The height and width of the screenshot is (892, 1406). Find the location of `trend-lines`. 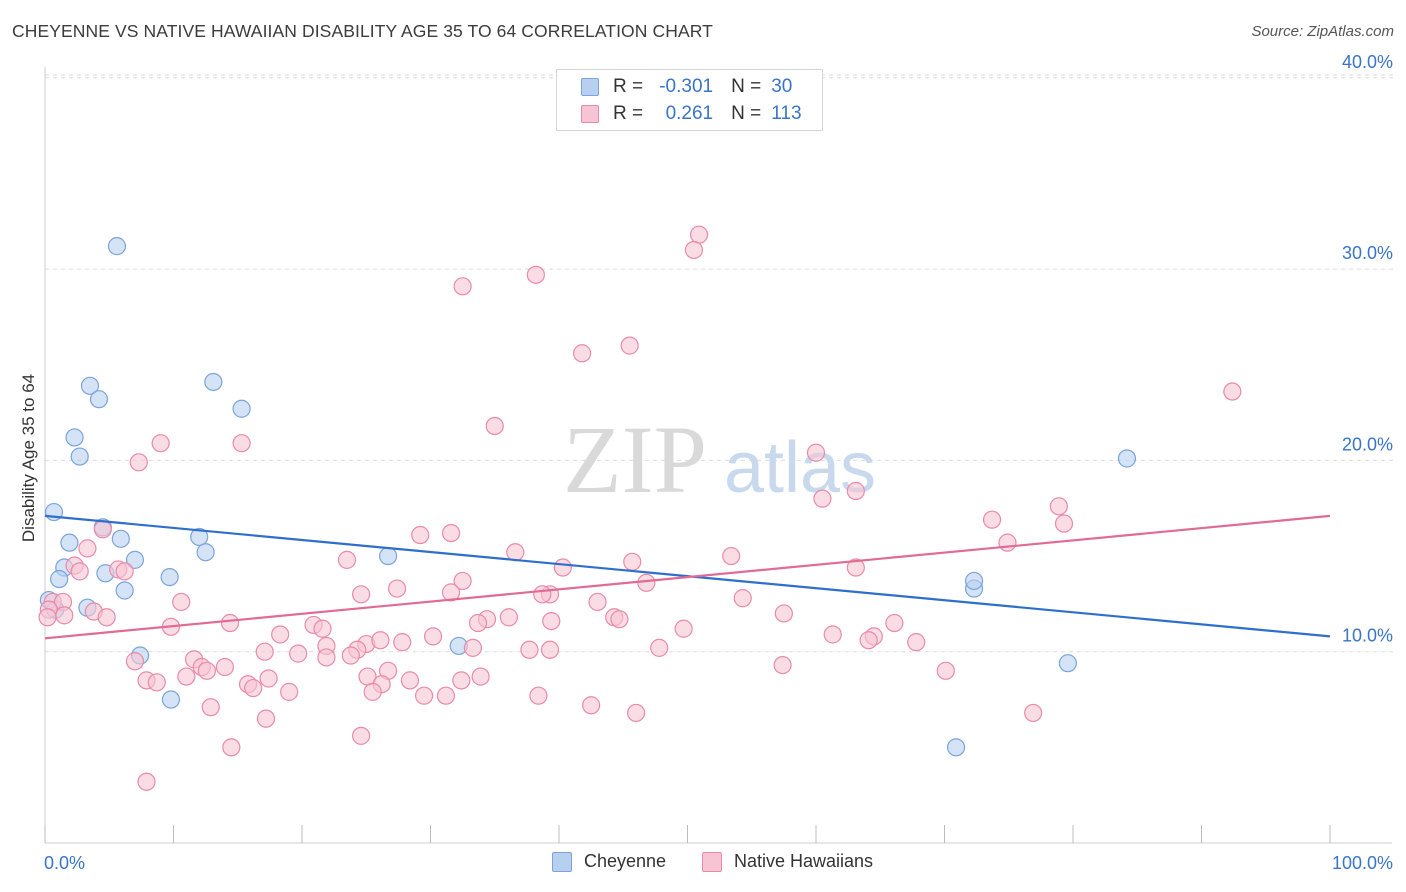

trend-lines is located at coordinates (687, 577).